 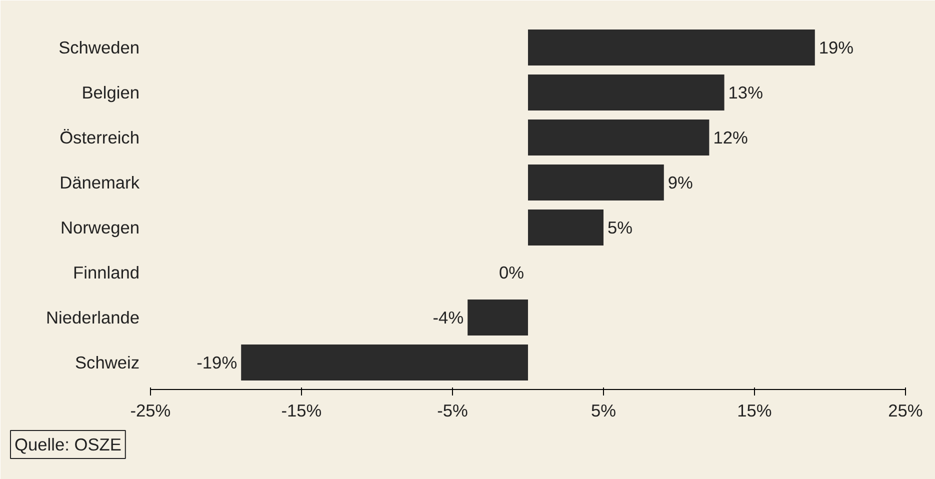 What do you see at coordinates (99, 48) in the screenshot?
I see `y-tick-label: Schweden` at bounding box center [99, 48].